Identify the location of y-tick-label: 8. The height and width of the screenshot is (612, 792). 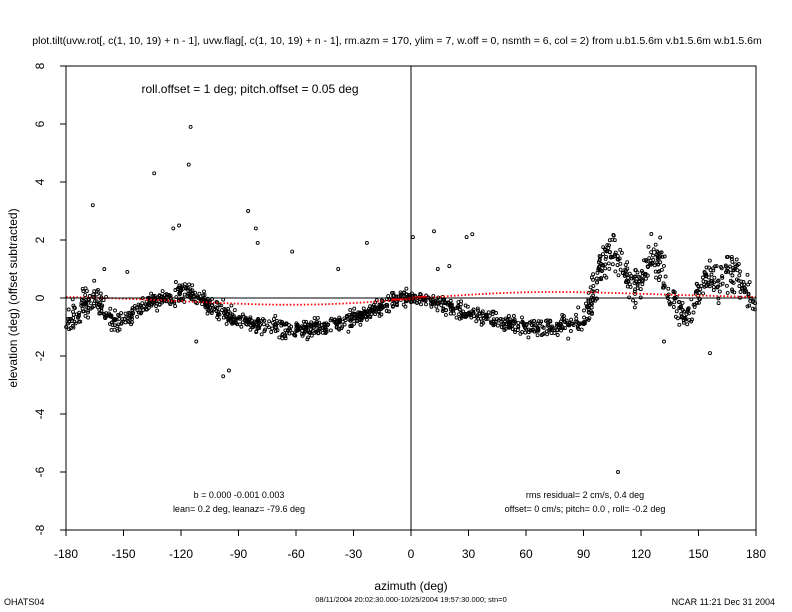
(40, 65).